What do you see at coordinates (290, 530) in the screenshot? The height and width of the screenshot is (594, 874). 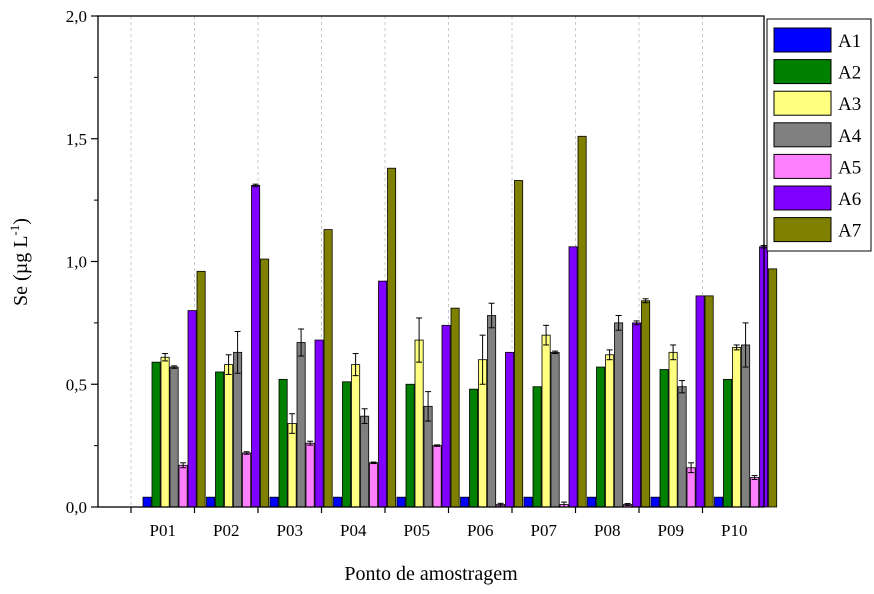 I see `x-tick-label: P03` at bounding box center [290, 530].